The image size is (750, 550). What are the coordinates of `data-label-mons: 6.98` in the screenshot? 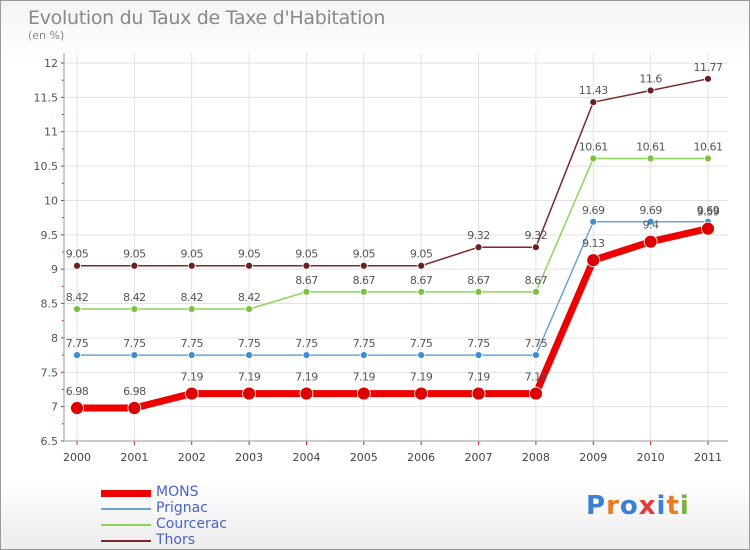 It's located at (134, 391).